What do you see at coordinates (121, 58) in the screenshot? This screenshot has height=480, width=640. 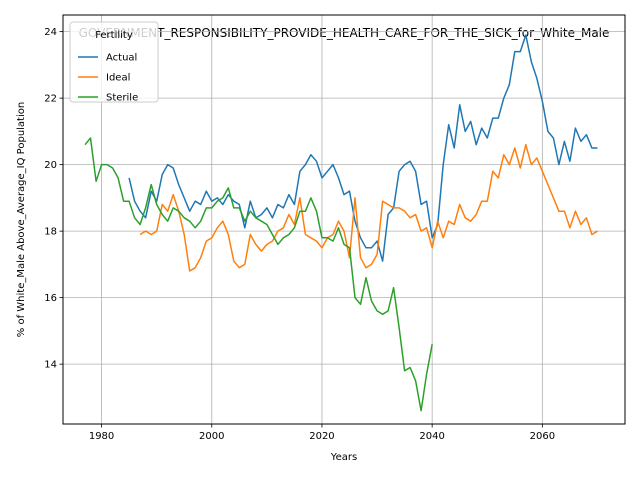 I see `legend-label-actual: Actual` at bounding box center [121, 58].